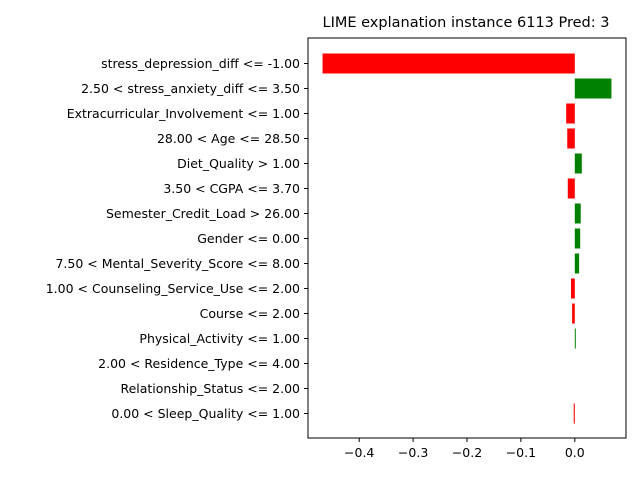  What do you see at coordinates (575, 452) in the screenshot?
I see `x-tick-label-4: 0.0` at bounding box center [575, 452].